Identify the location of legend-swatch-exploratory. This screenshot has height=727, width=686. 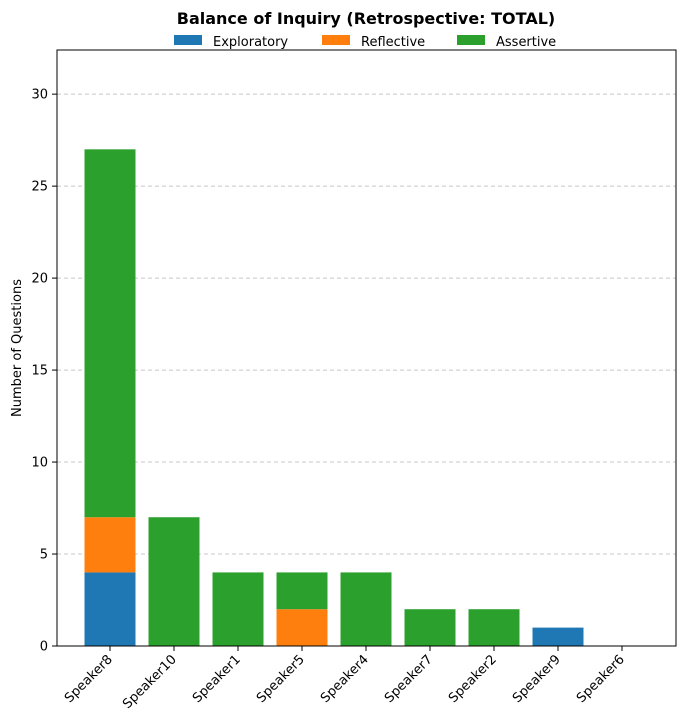
(188, 40).